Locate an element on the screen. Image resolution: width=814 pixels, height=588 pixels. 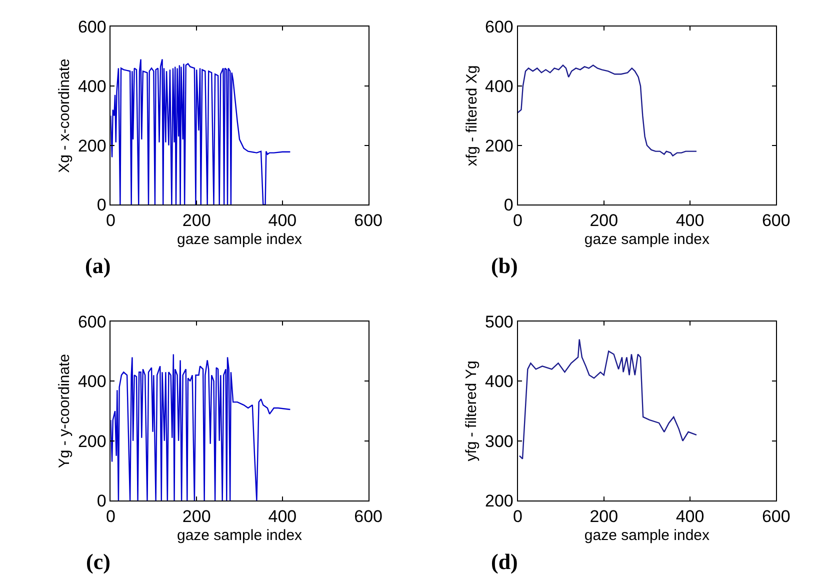
y-axis-title: Xg - x-coordinate is located at coordinates (65, 115).